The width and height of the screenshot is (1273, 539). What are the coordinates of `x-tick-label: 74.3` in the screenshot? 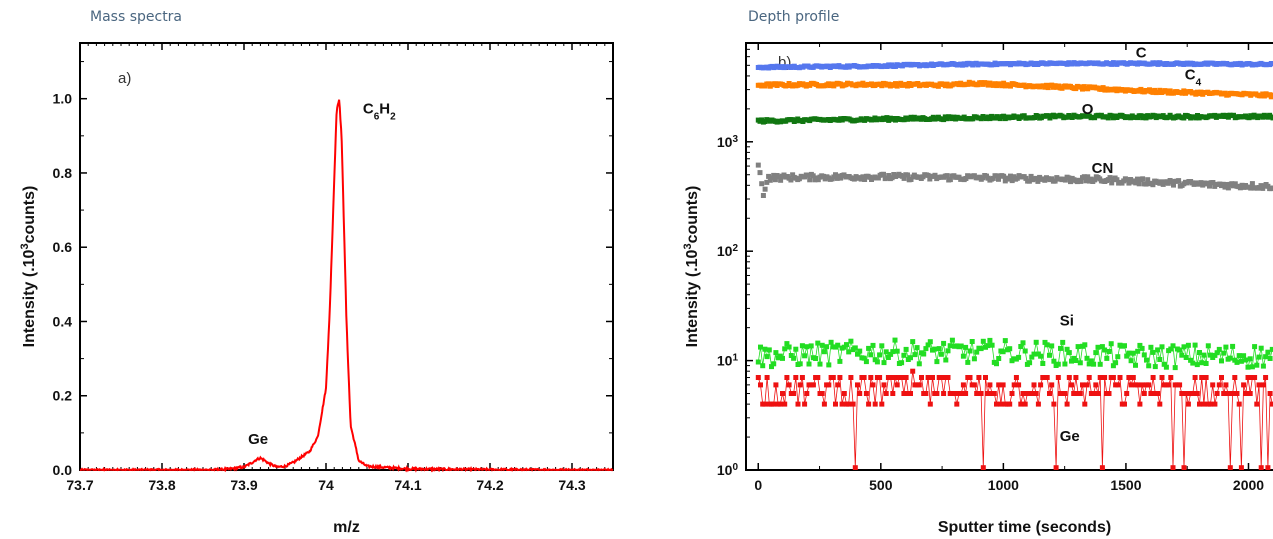 It's located at (571, 485).